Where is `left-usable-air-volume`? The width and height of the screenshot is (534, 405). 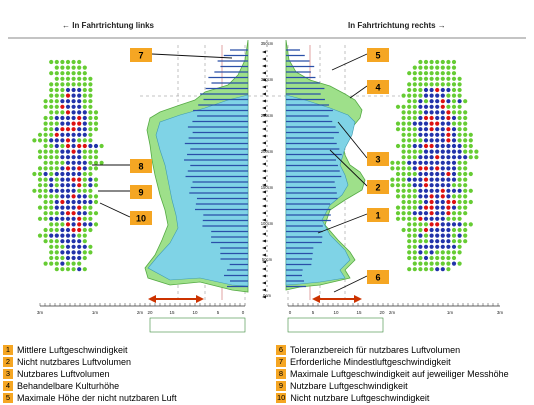
left-usable-air-volume is located at coordinates (198, 190).